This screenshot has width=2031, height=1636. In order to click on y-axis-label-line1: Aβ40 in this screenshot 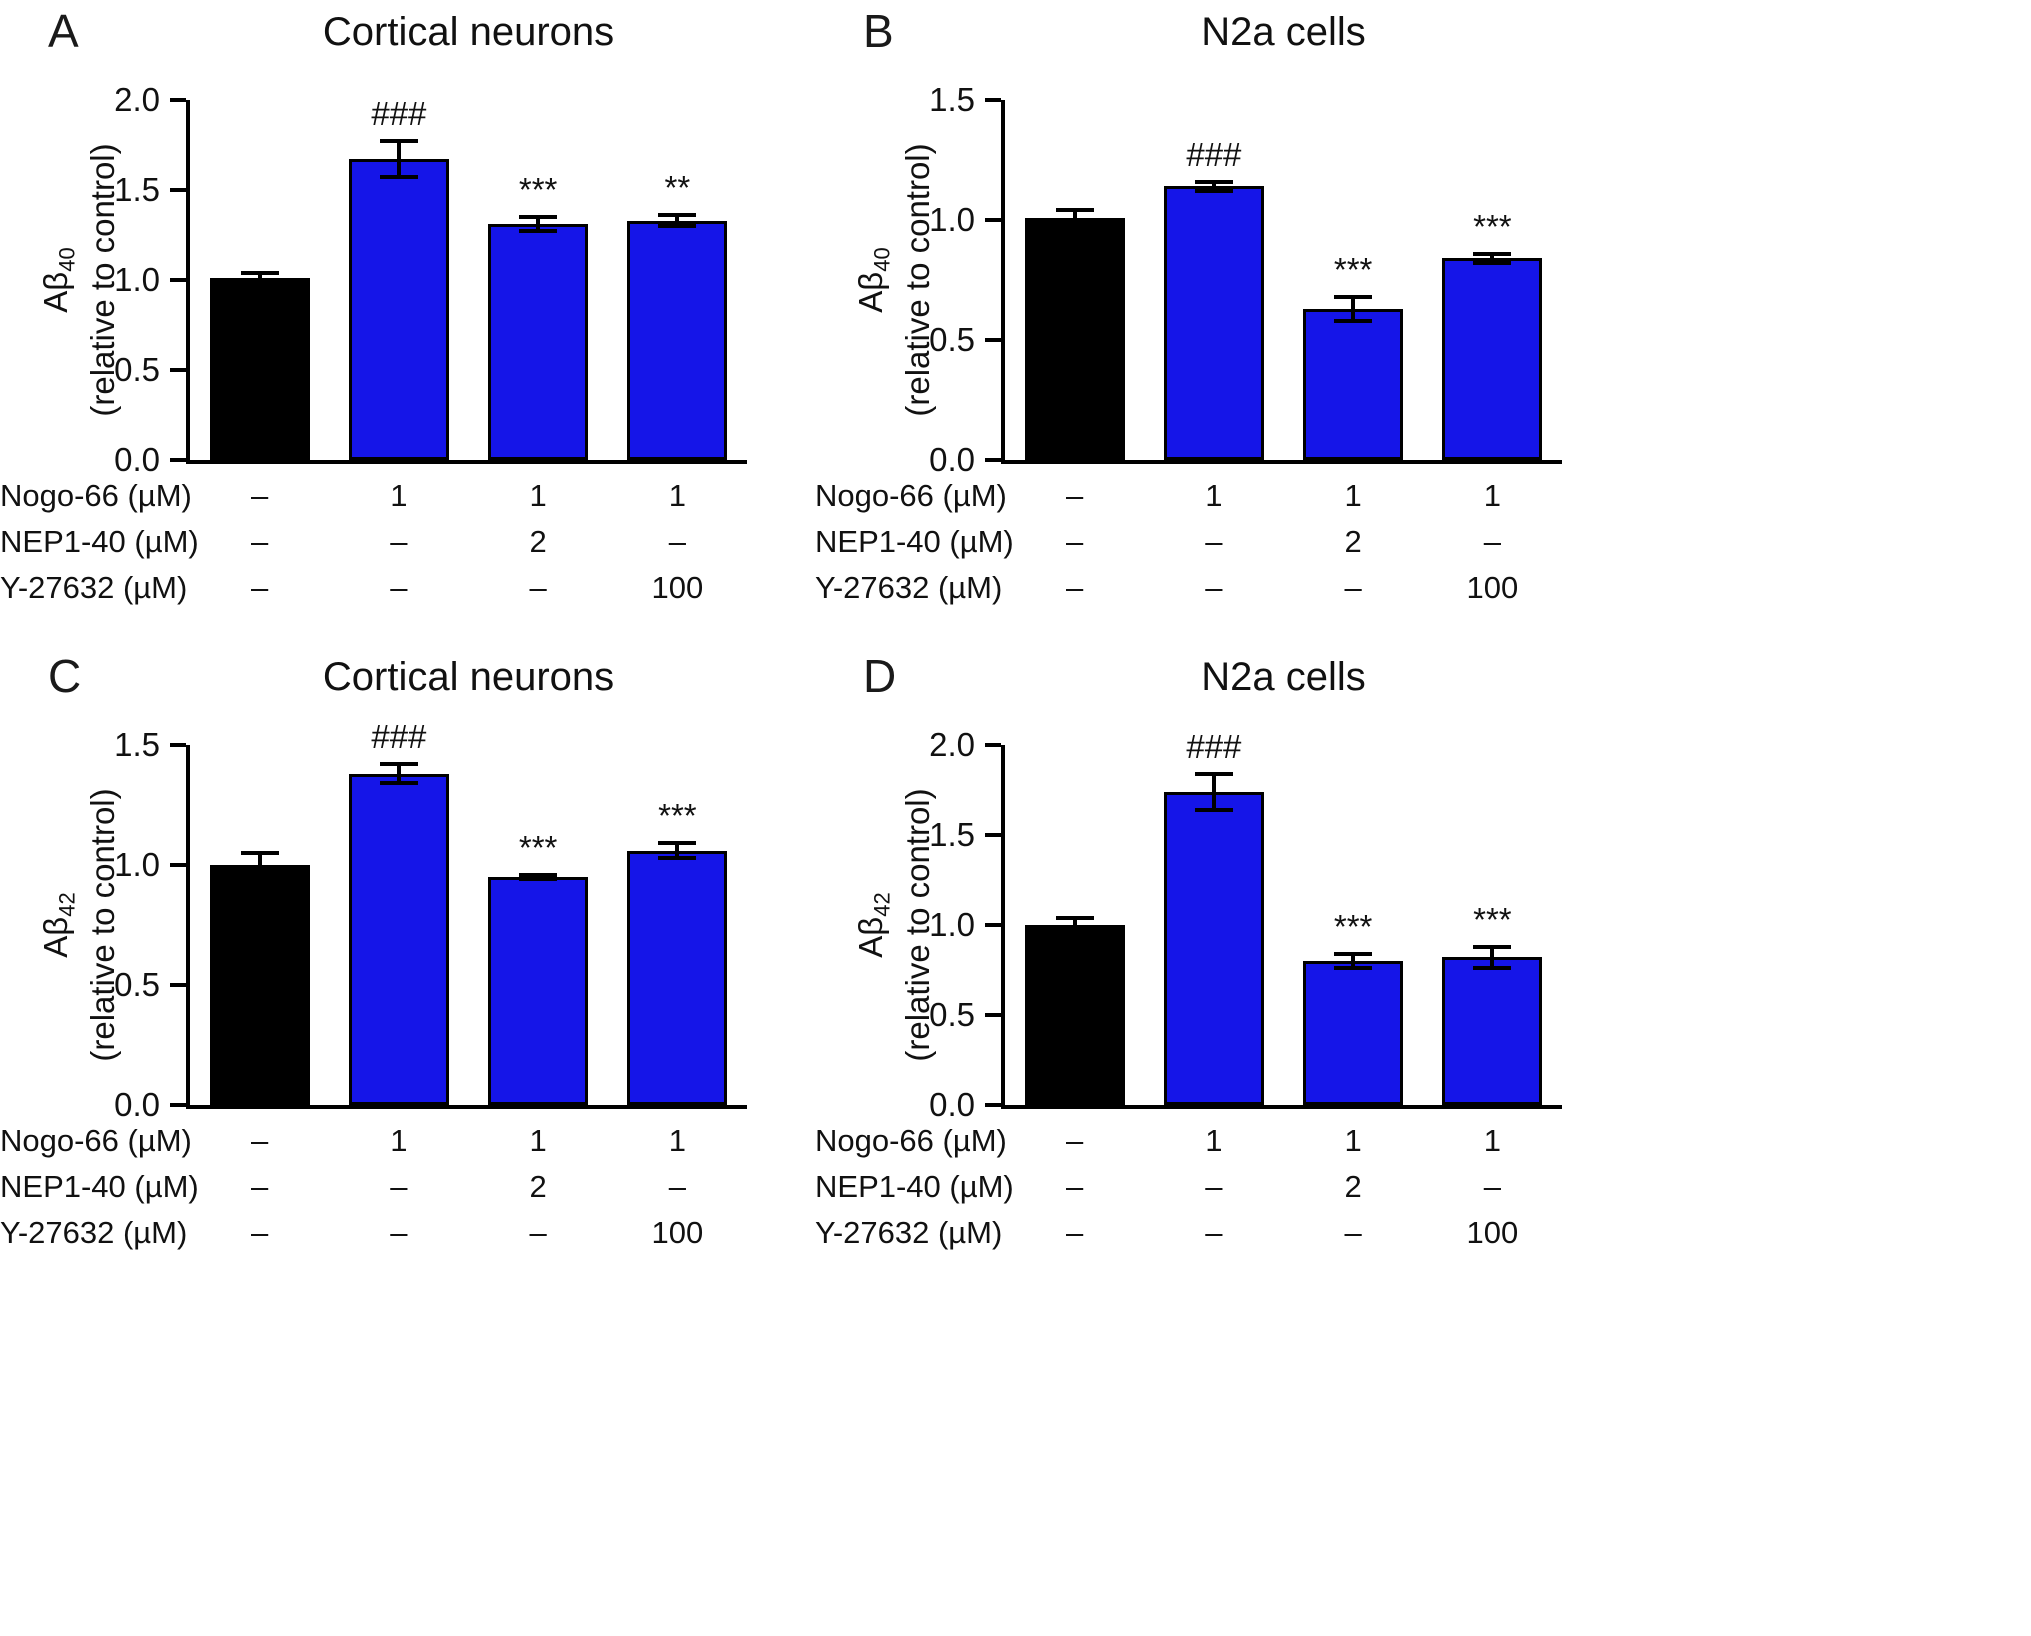, I will do `click(873, 279)`.